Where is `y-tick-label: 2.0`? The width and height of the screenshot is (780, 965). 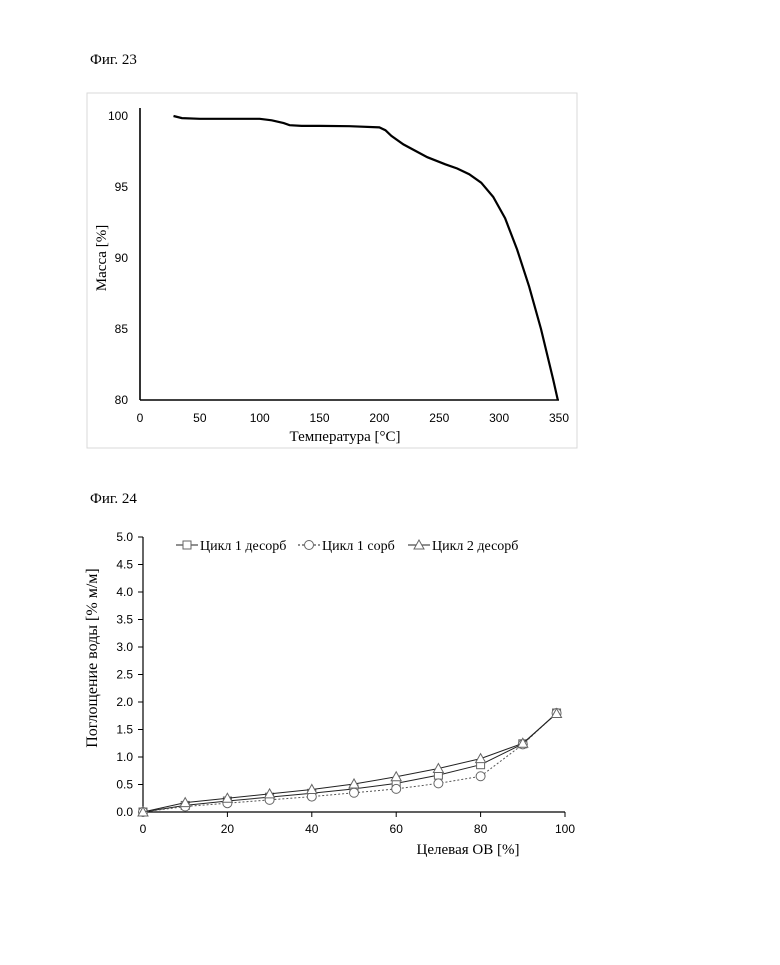
y-tick-label: 2.0 is located at coordinates (124, 702).